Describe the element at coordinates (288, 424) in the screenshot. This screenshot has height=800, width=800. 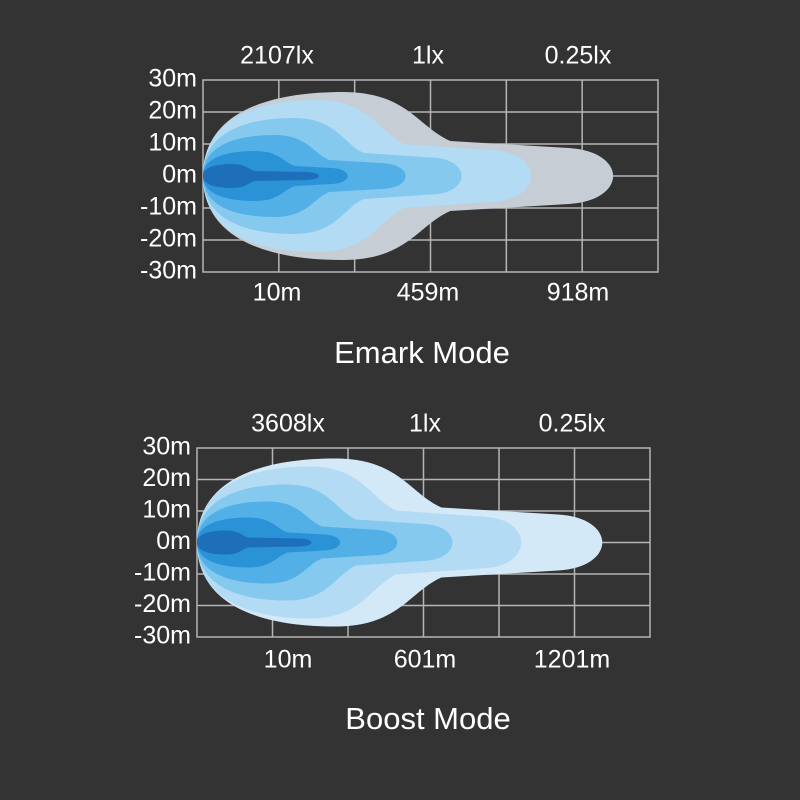
I see `lux-label: 3608lx` at that location.